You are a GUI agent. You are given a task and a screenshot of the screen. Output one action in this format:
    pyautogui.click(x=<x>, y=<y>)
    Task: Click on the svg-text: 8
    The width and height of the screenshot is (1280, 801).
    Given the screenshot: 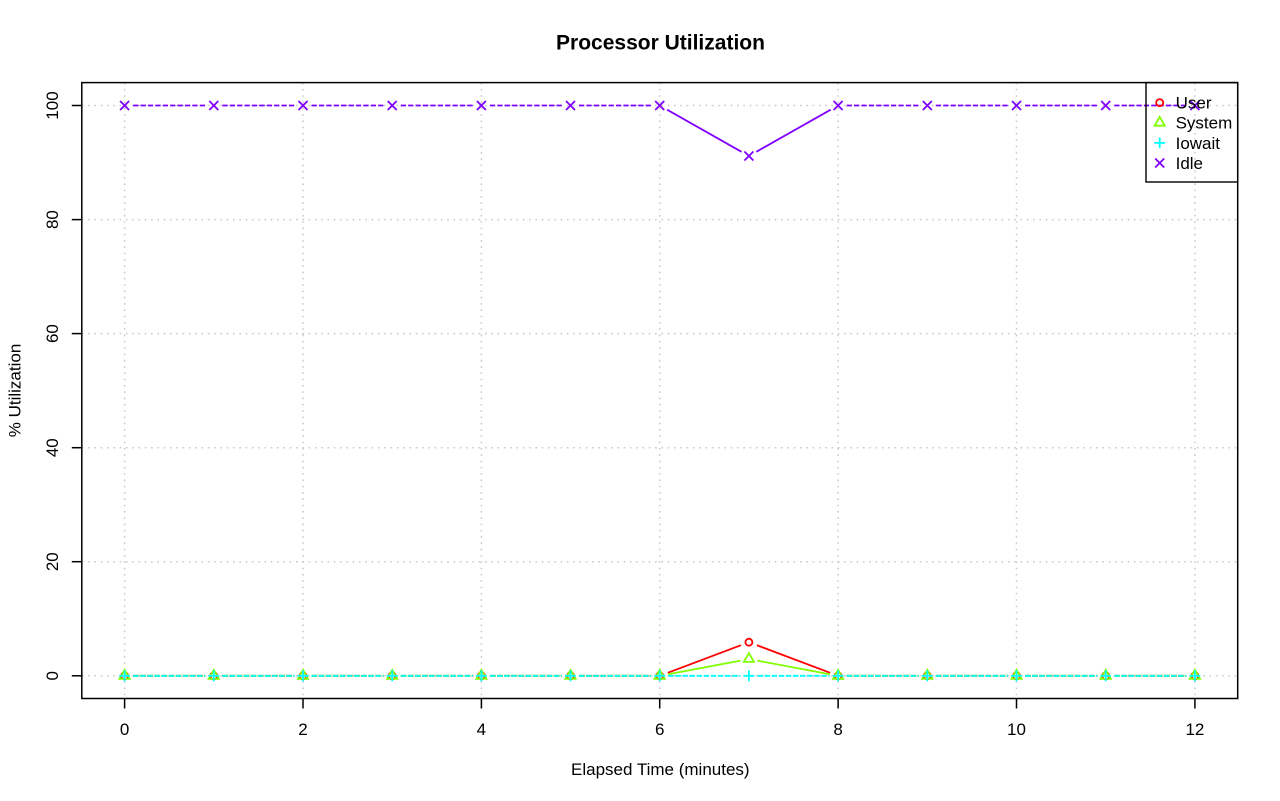 What is the action you would take?
    pyautogui.click(x=837, y=729)
    